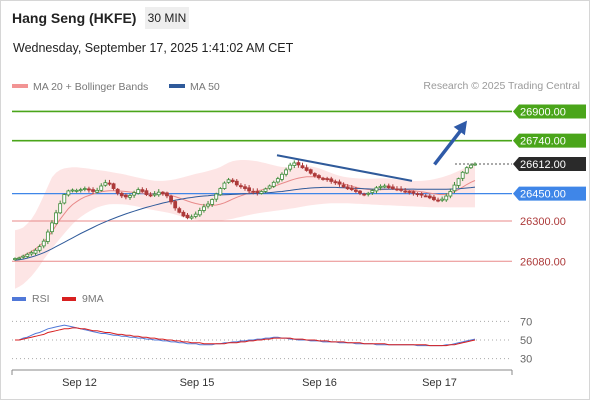 This screenshot has width=590, height=400. I want to click on rsi-ma-line, so click(245, 337).